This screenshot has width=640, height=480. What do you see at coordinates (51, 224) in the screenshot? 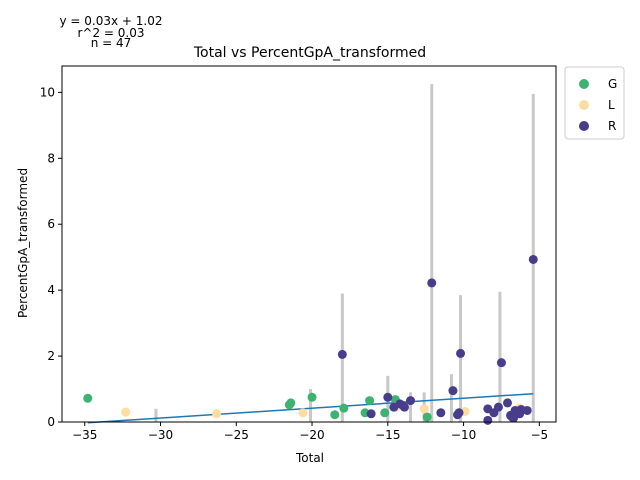
I see `y-tick-label-3: 6` at bounding box center [51, 224].